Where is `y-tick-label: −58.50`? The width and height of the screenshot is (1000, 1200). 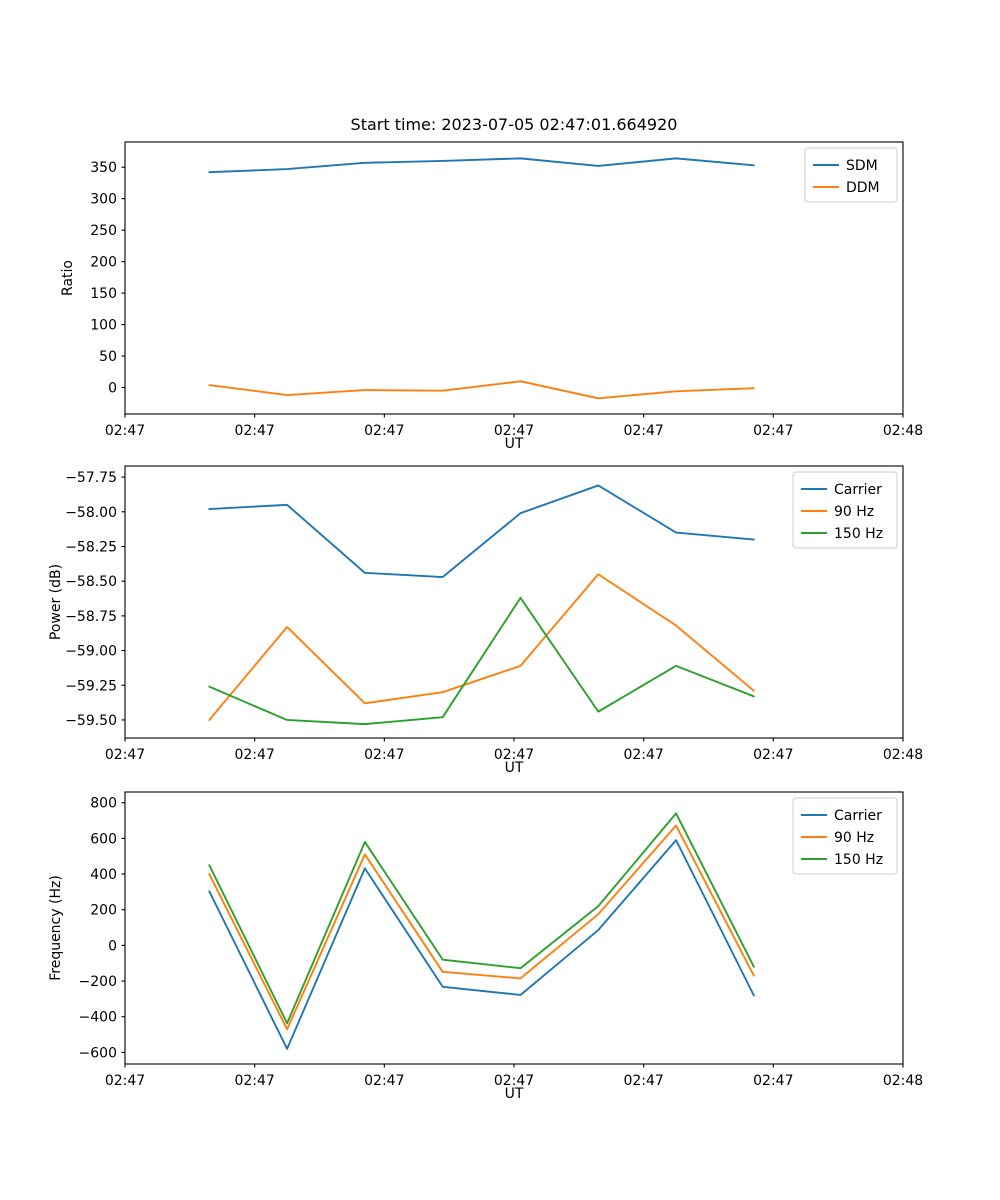
y-tick-label: −58.50 is located at coordinates (91, 582).